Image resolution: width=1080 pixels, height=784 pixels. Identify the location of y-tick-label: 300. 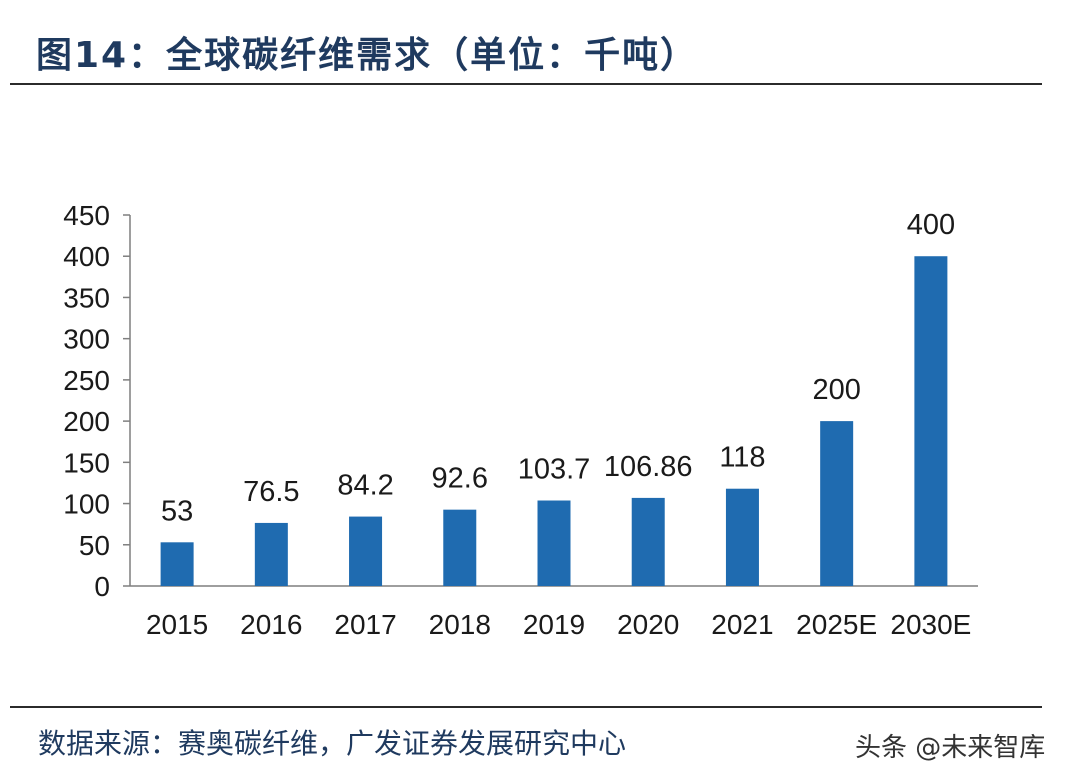
(86, 339).